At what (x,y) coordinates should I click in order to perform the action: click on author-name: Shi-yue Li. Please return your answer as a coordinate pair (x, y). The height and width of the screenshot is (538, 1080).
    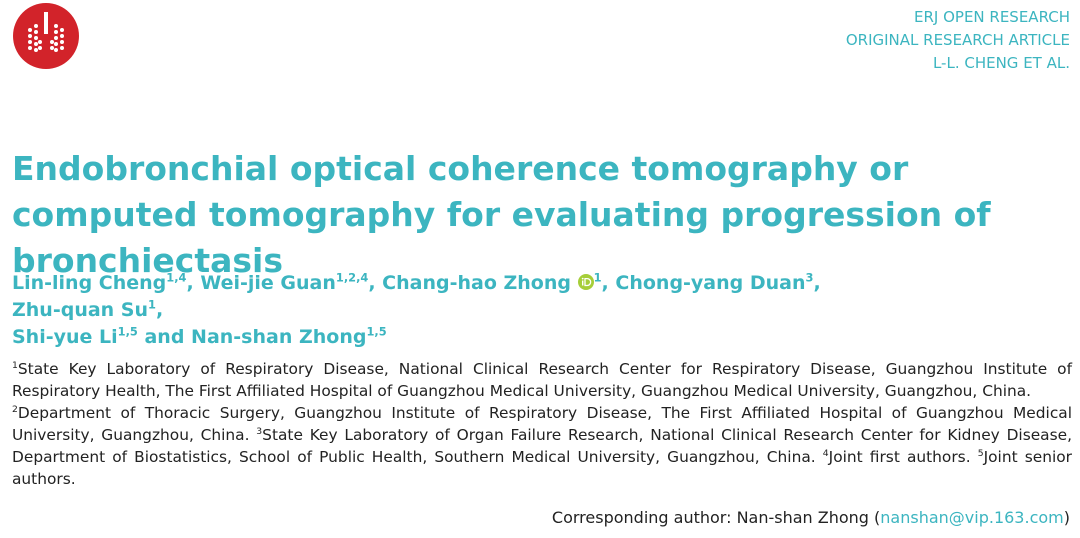
    Looking at the image, I should click on (65, 337).